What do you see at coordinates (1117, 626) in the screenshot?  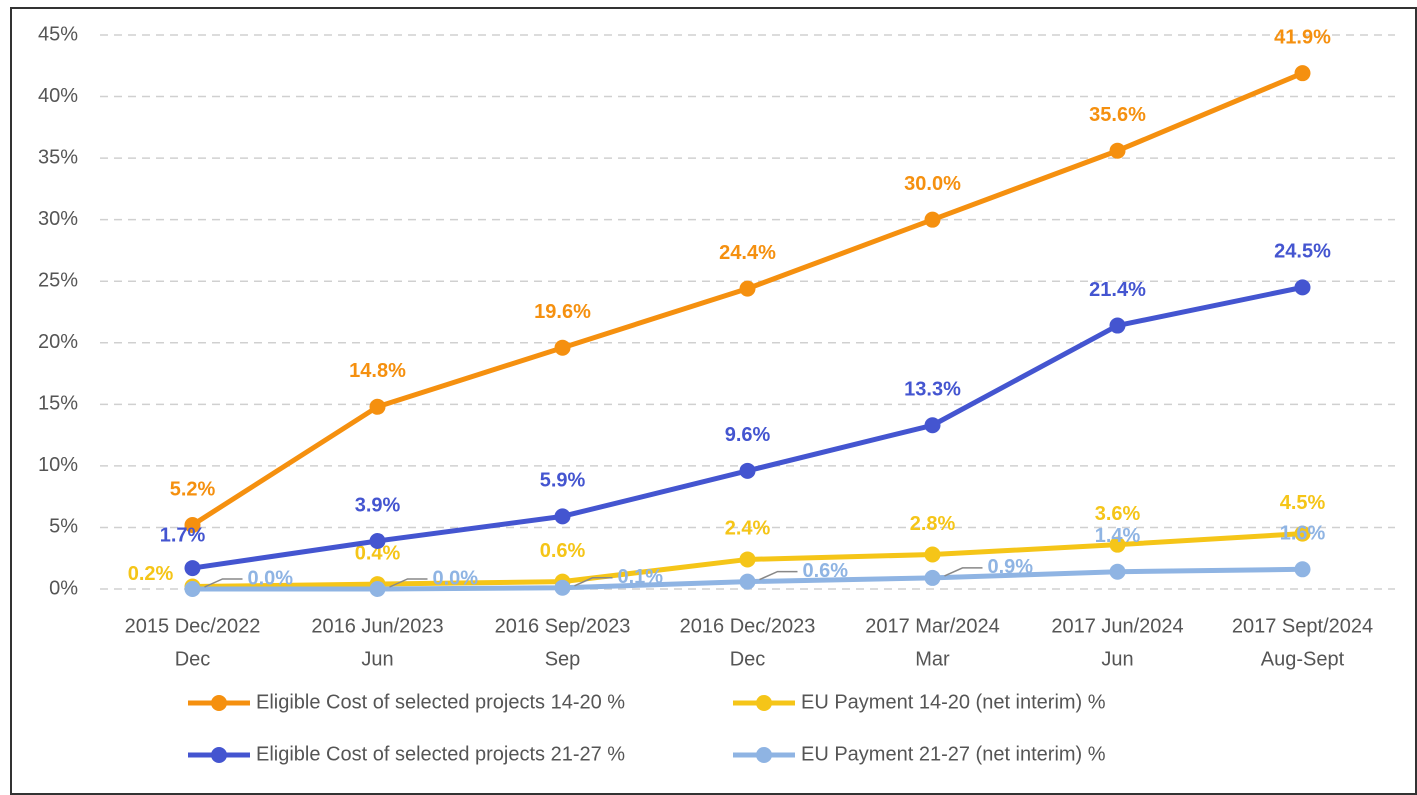 I see `x-tick-label: 2017 Jun/2024` at bounding box center [1117, 626].